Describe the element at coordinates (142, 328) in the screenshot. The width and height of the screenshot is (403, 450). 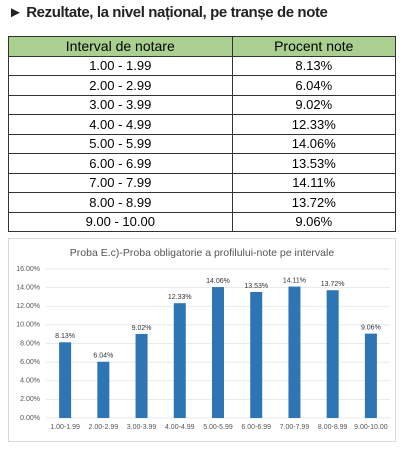
I see `value-label: 9.02%` at that location.